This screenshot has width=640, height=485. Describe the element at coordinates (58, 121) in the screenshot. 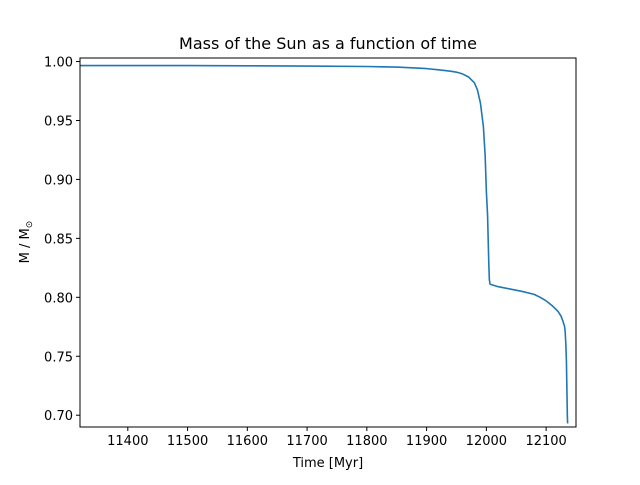

I see `y-tick-label: 0.95` at that location.